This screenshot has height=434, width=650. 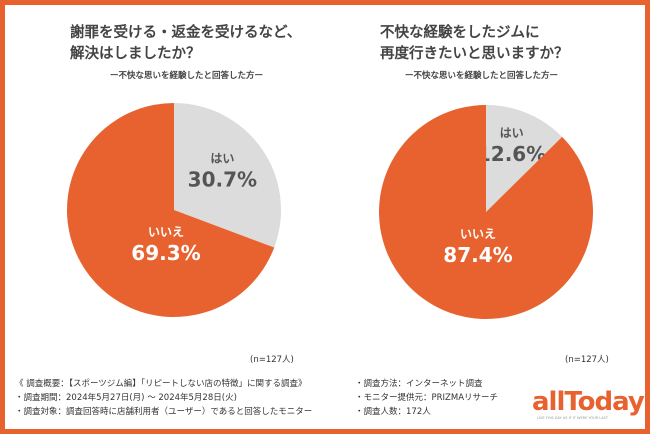 I want to click on alltoday-logo: allToday, so click(x=588, y=402).